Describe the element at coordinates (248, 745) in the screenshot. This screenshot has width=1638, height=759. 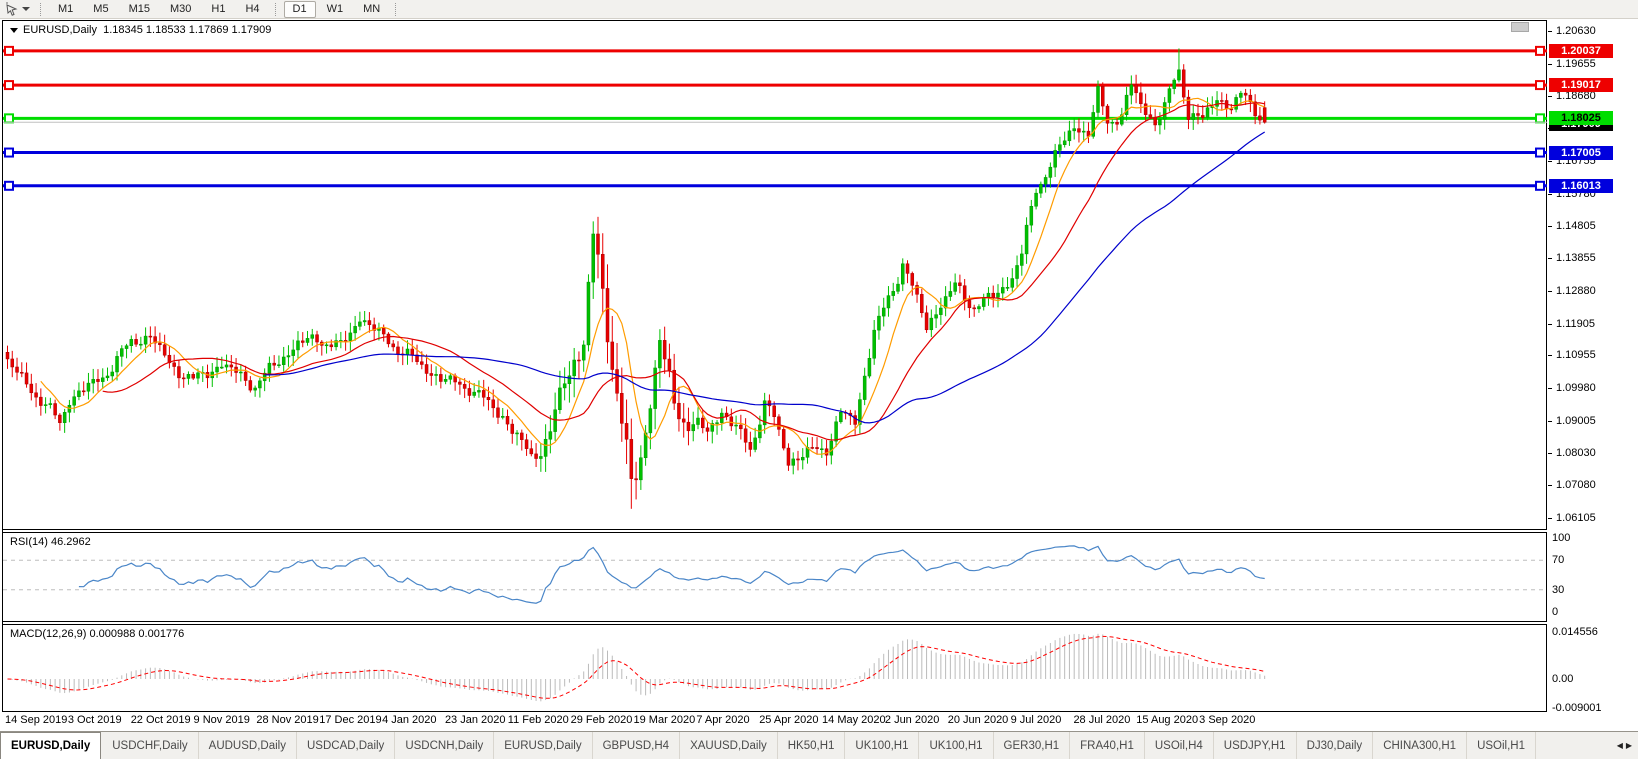
I see `chart-tab-audusd-daily: AUDUSD,Daily` at that location.